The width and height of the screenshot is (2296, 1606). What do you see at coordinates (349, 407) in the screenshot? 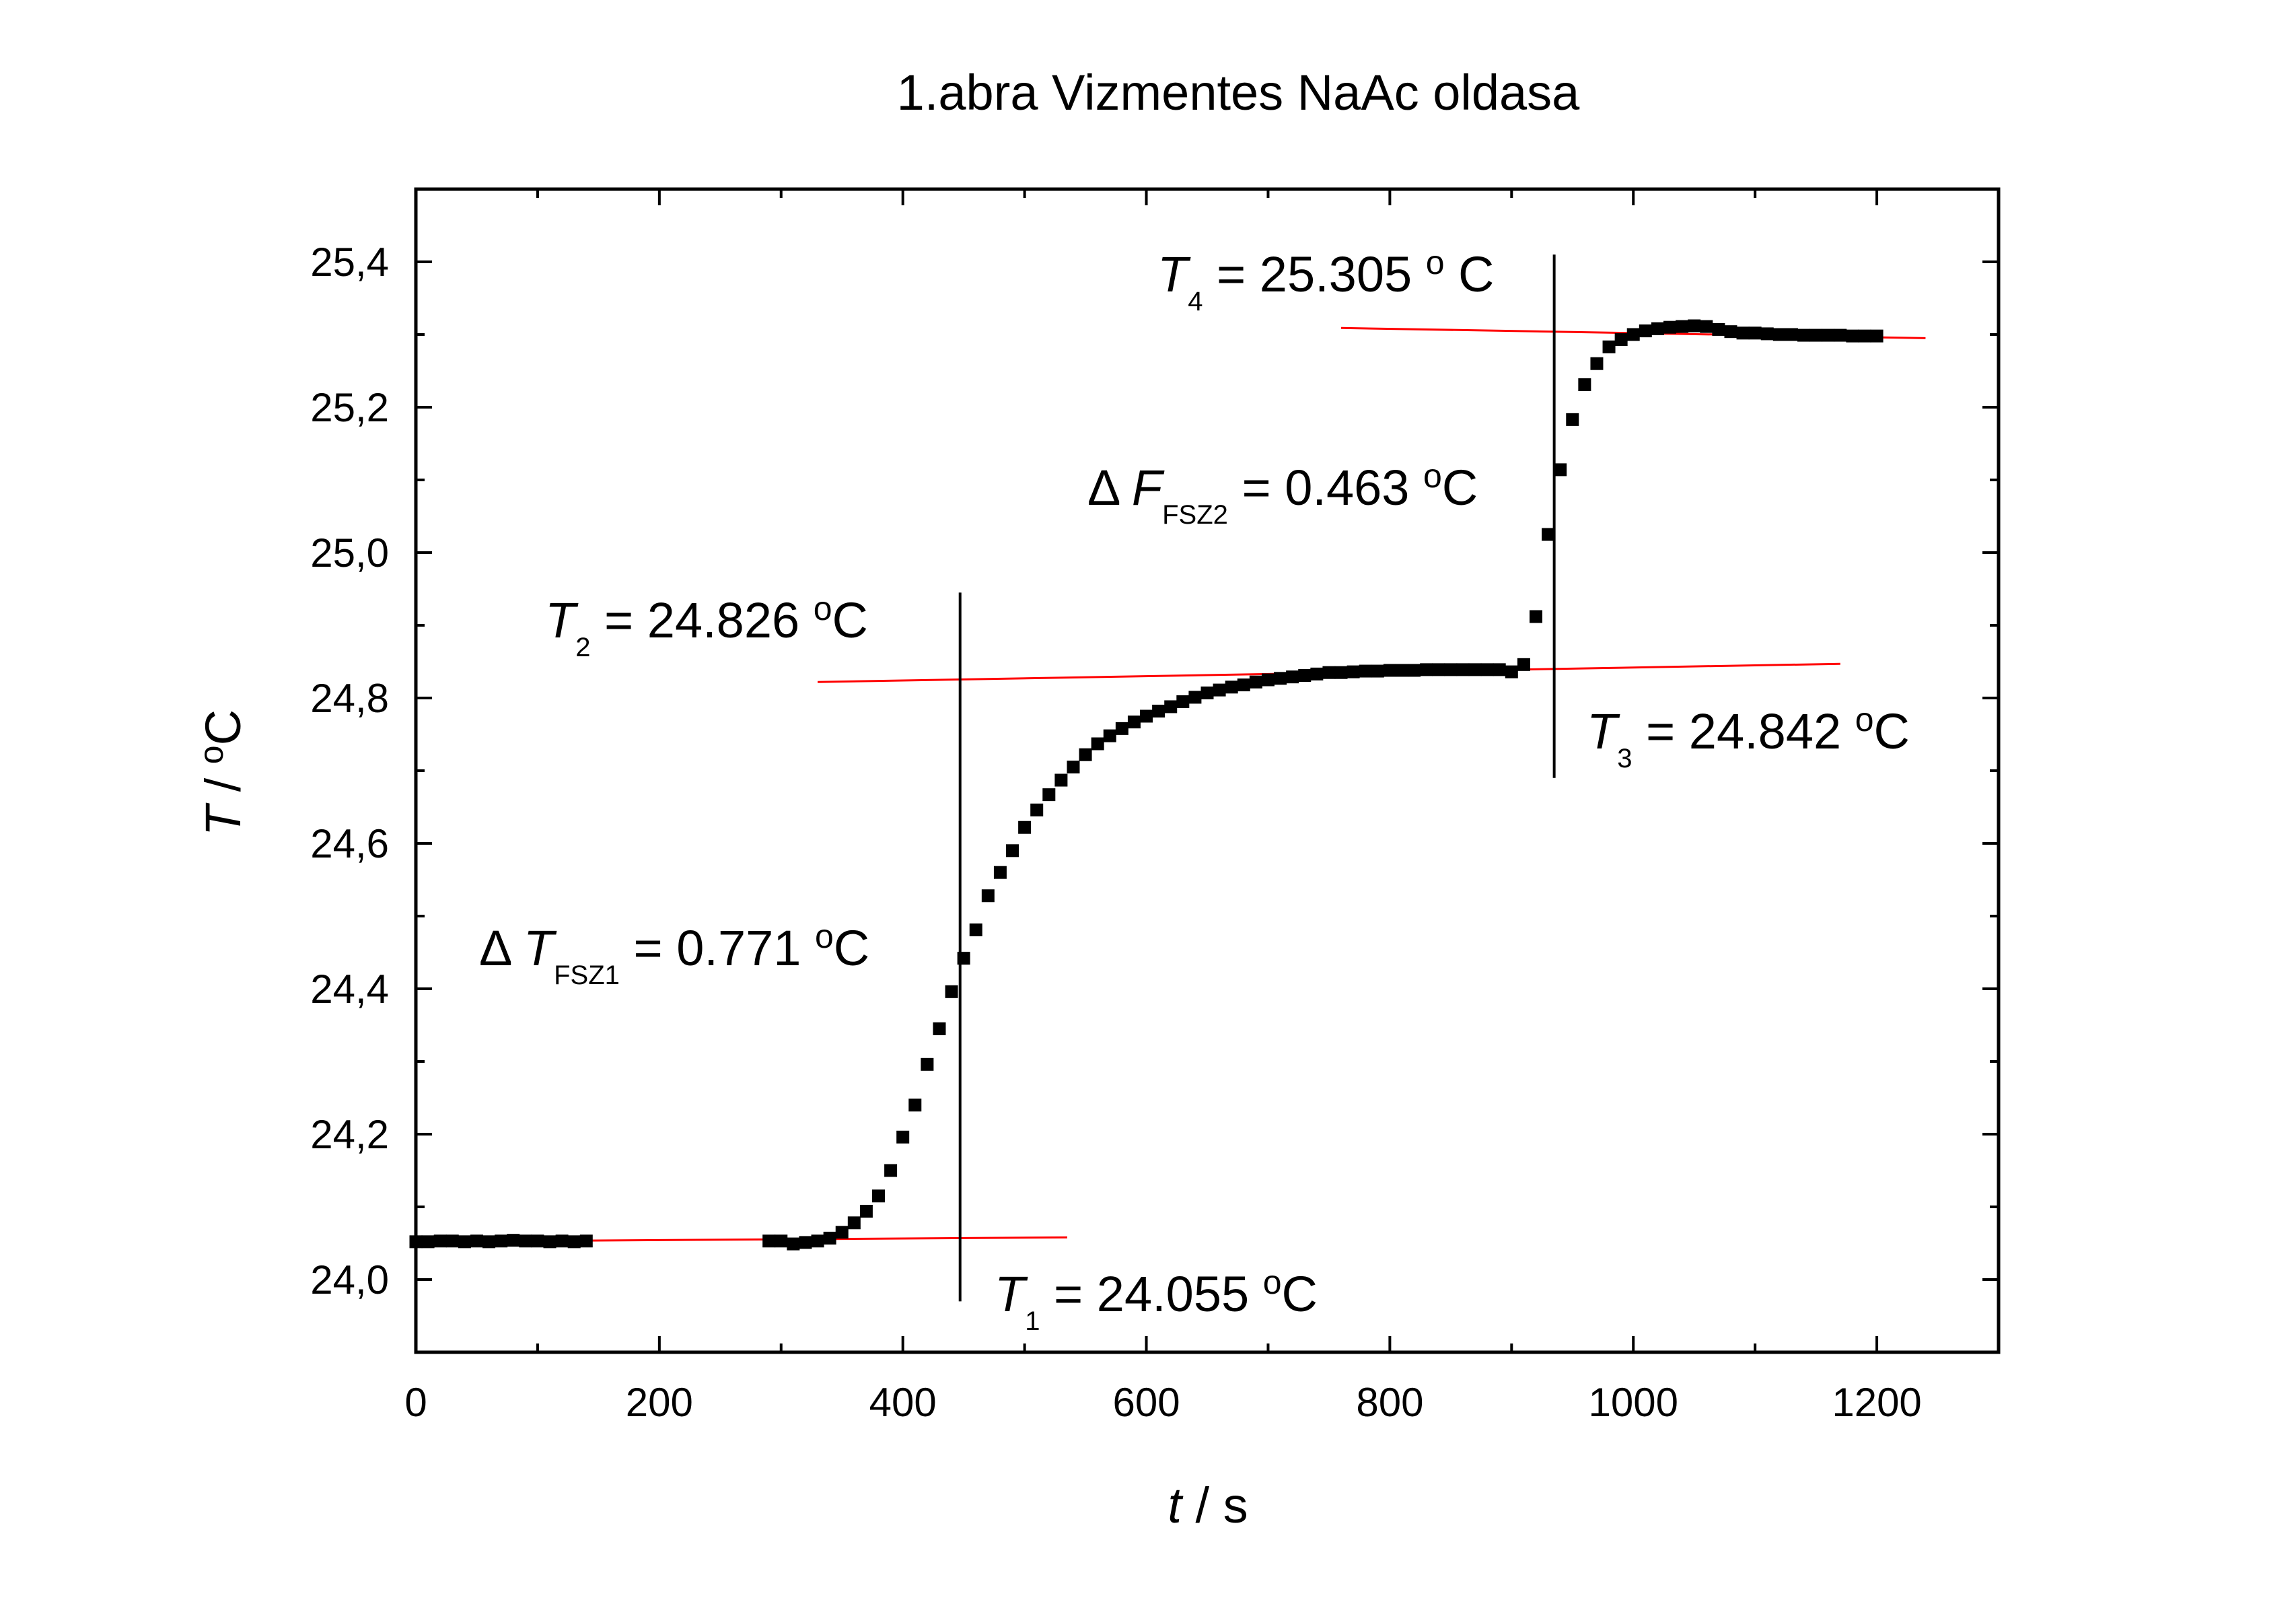
I see `y-tick-label: 25,2` at bounding box center [349, 407].